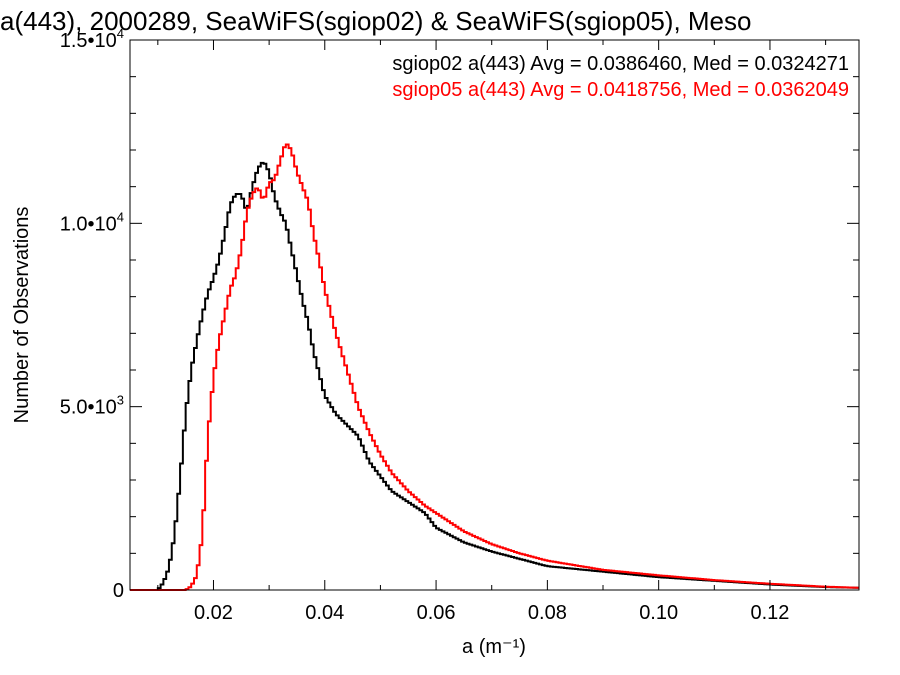  I want to click on x-tick-label: 0.02, so click(213, 613).